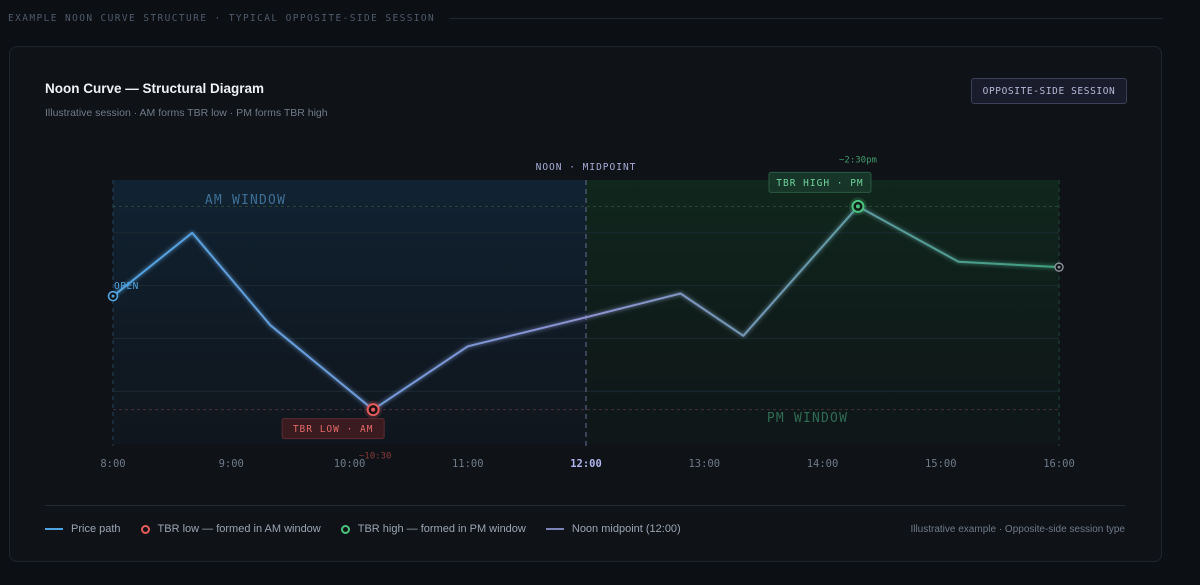 This screenshot has height=585, width=1200. I want to click on low-ring-icon, so click(145, 529).